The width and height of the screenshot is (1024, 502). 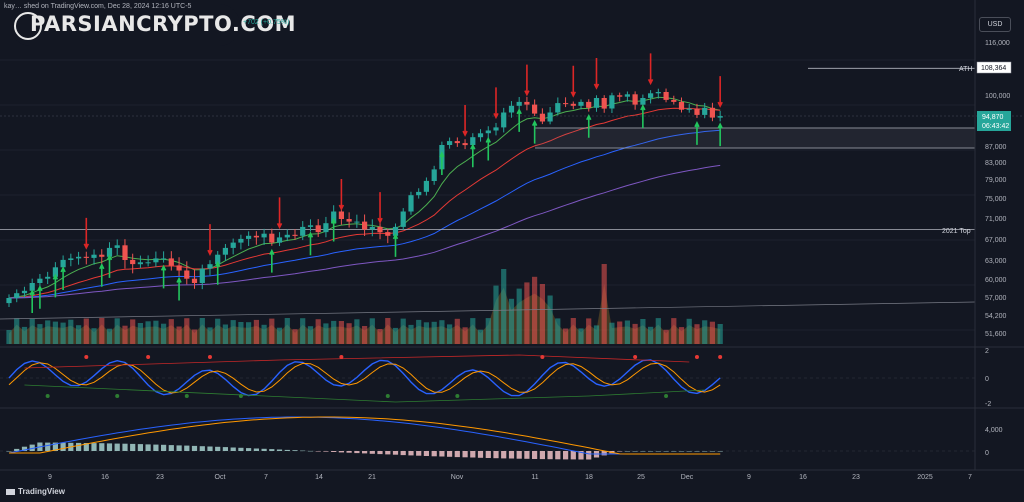 I want to click on currency-button: USD, so click(x=995, y=24).